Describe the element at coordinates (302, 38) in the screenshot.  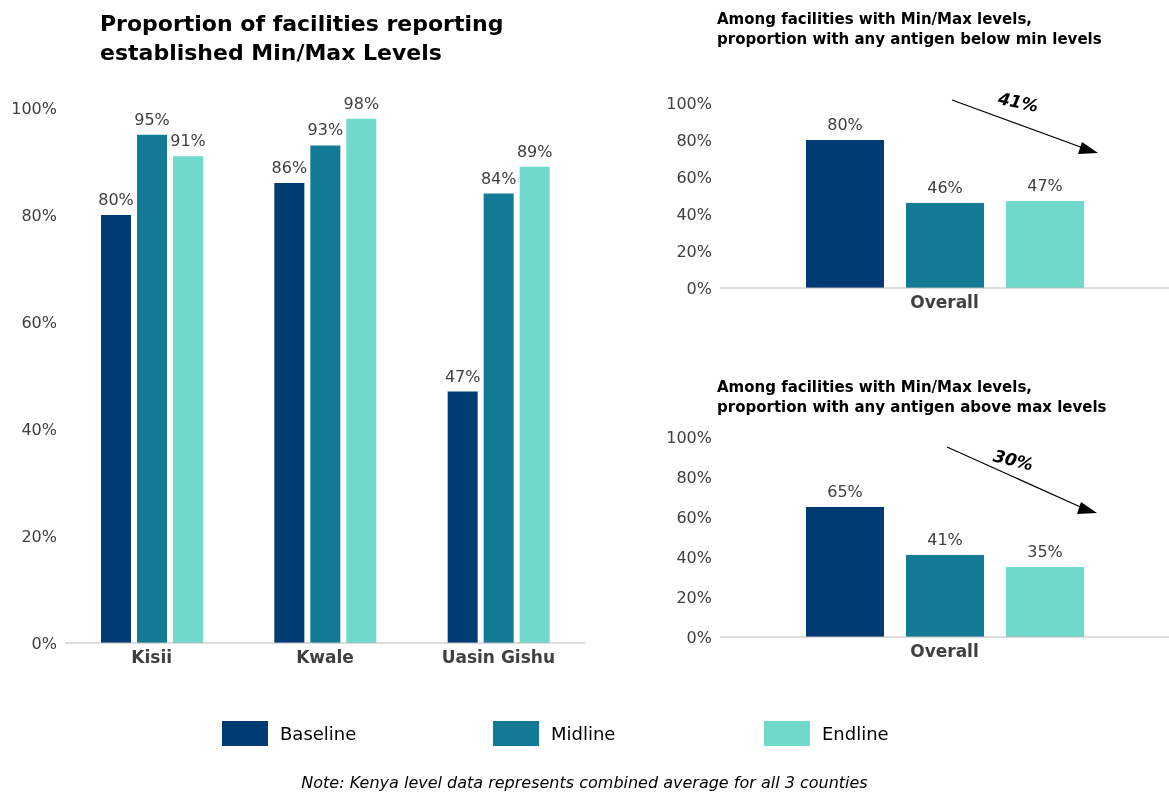
I see `chart-title: Proportion of facilities reporting established Min/Max Levels` at that location.